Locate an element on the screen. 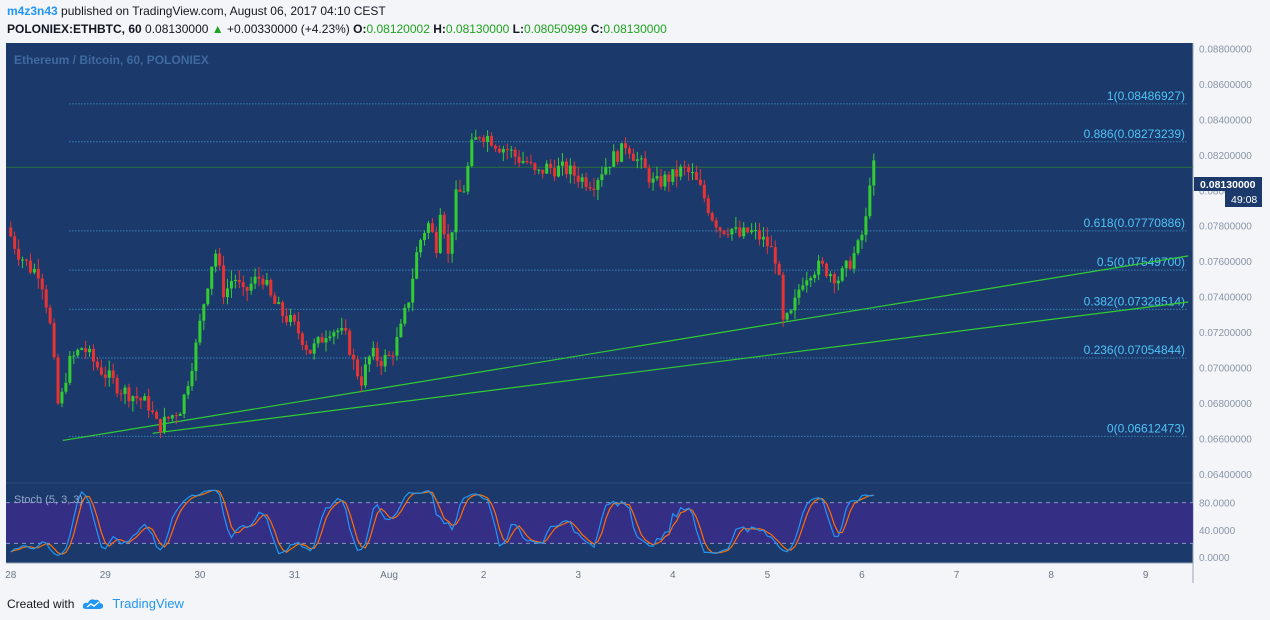 Image resolution: width=1270 pixels, height=620 pixels. created-with-text: Created with is located at coordinates (41, 603).